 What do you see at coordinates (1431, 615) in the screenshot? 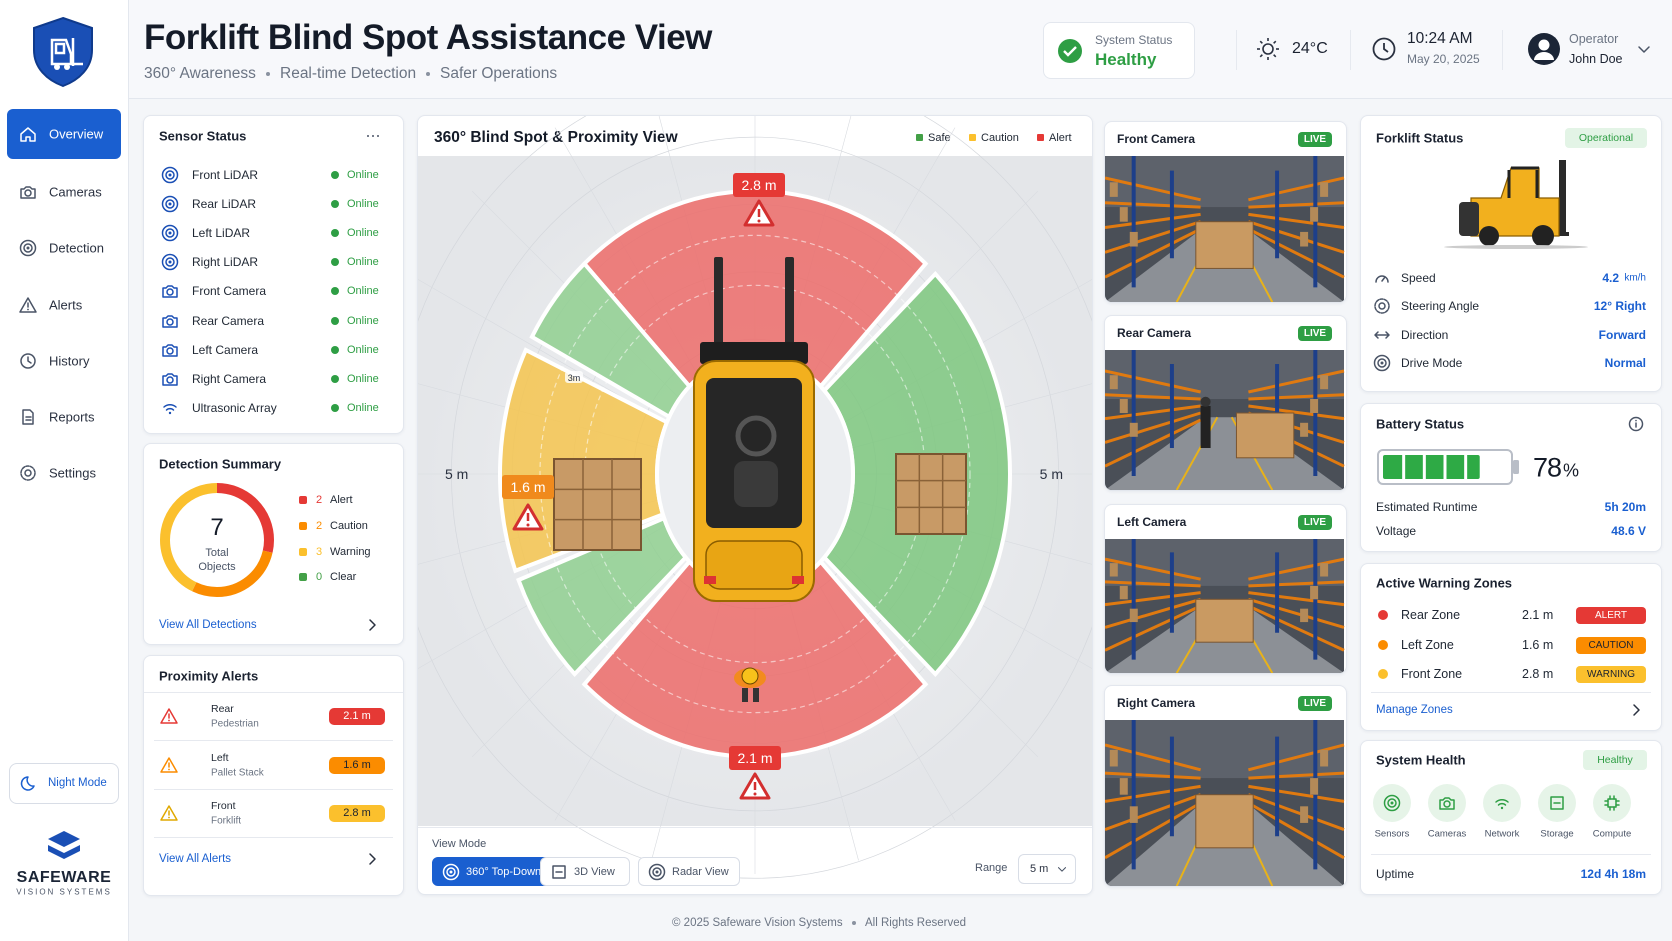
I see `zone-name: Rear Zone` at bounding box center [1431, 615].